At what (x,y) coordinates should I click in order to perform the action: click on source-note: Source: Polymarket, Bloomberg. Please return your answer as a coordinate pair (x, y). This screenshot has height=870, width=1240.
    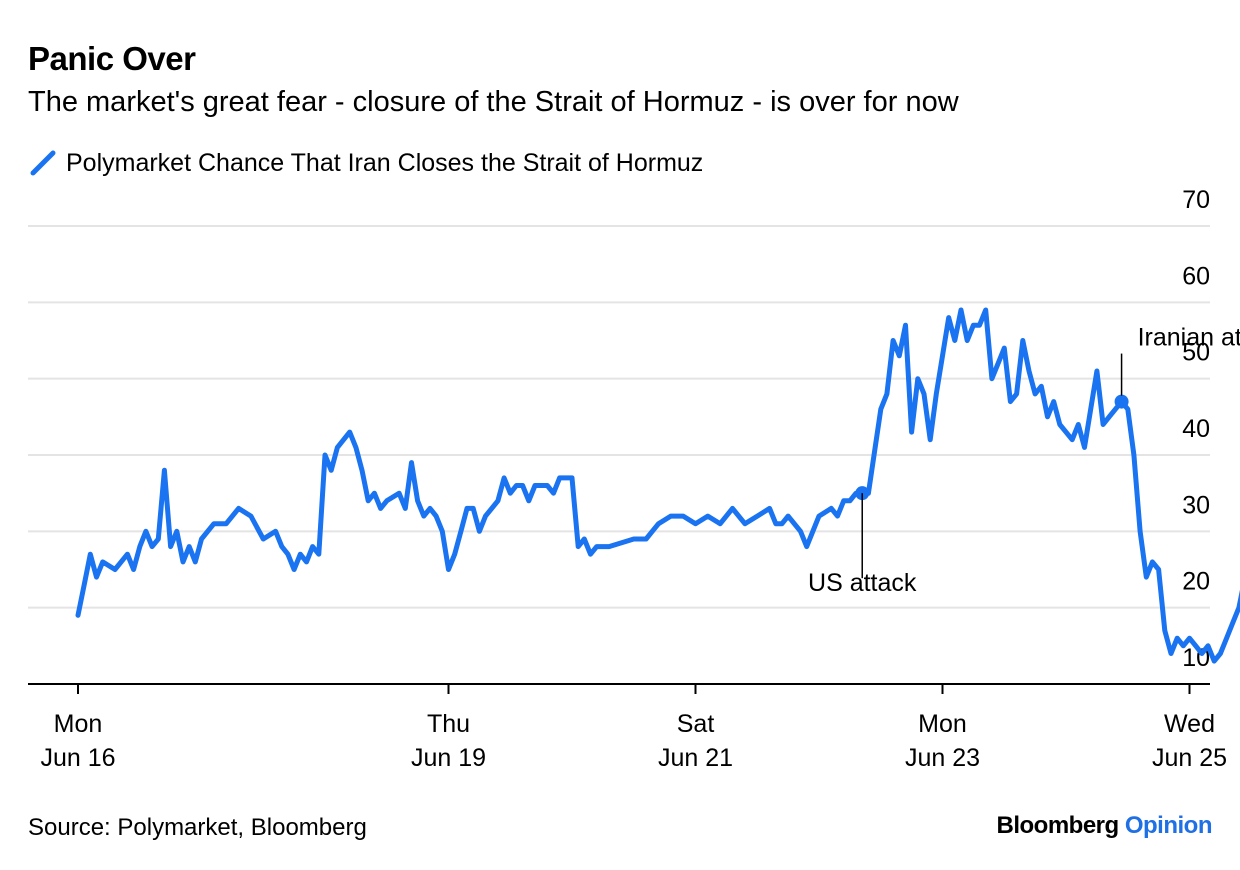
    Looking at the image, I should click on (197, 827).